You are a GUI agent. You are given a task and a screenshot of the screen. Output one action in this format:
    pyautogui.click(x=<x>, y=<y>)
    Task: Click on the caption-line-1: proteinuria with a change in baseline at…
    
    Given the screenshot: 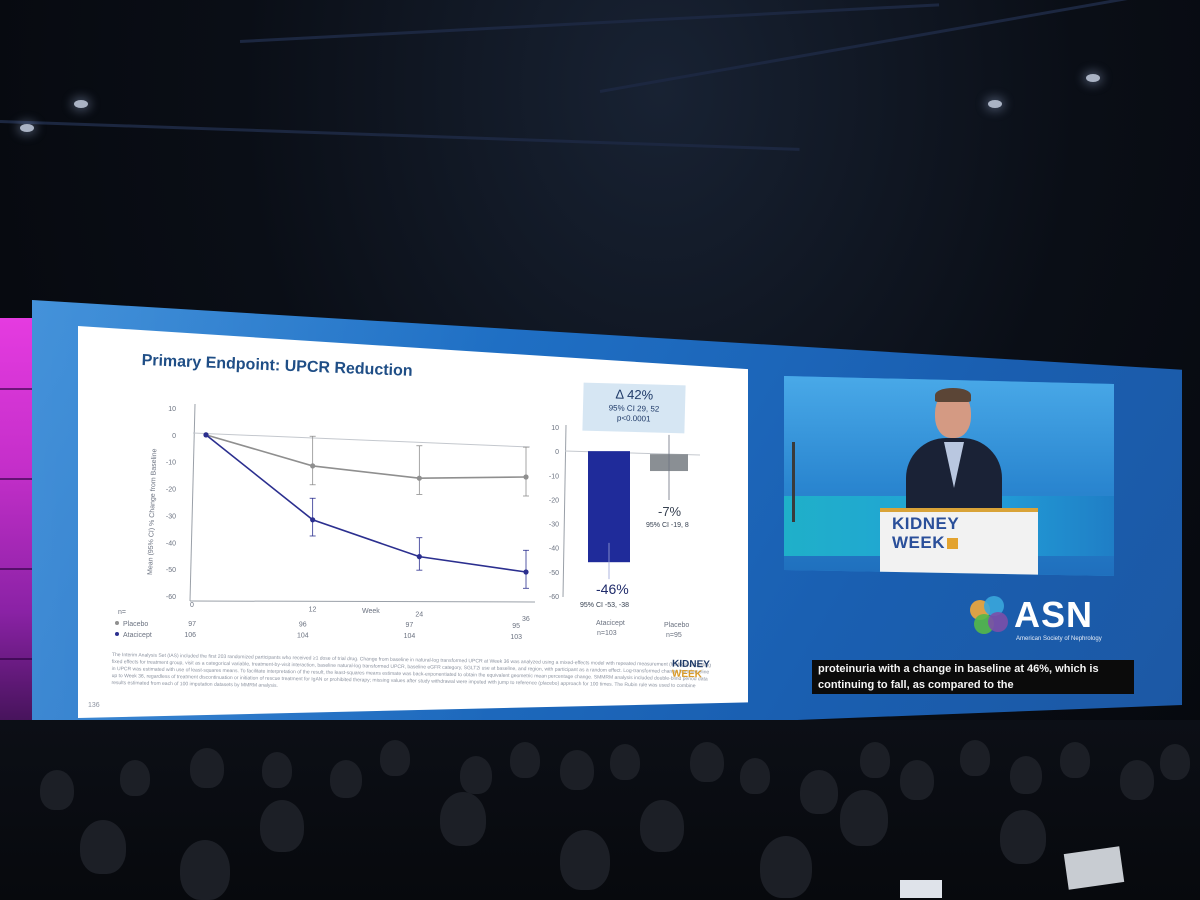 What is the action you would take?
    pyautogui.click(x=958, y=669)
    